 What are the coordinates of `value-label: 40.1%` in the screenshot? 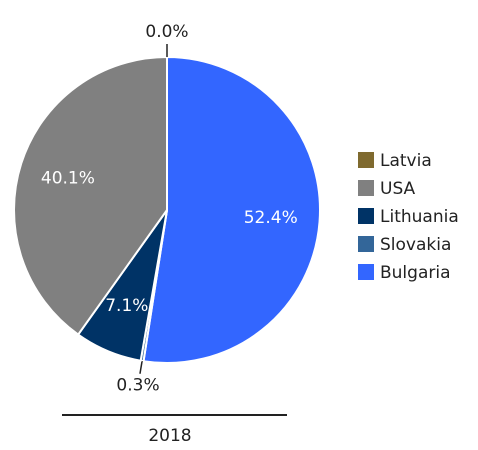 It's located at (68, 178).